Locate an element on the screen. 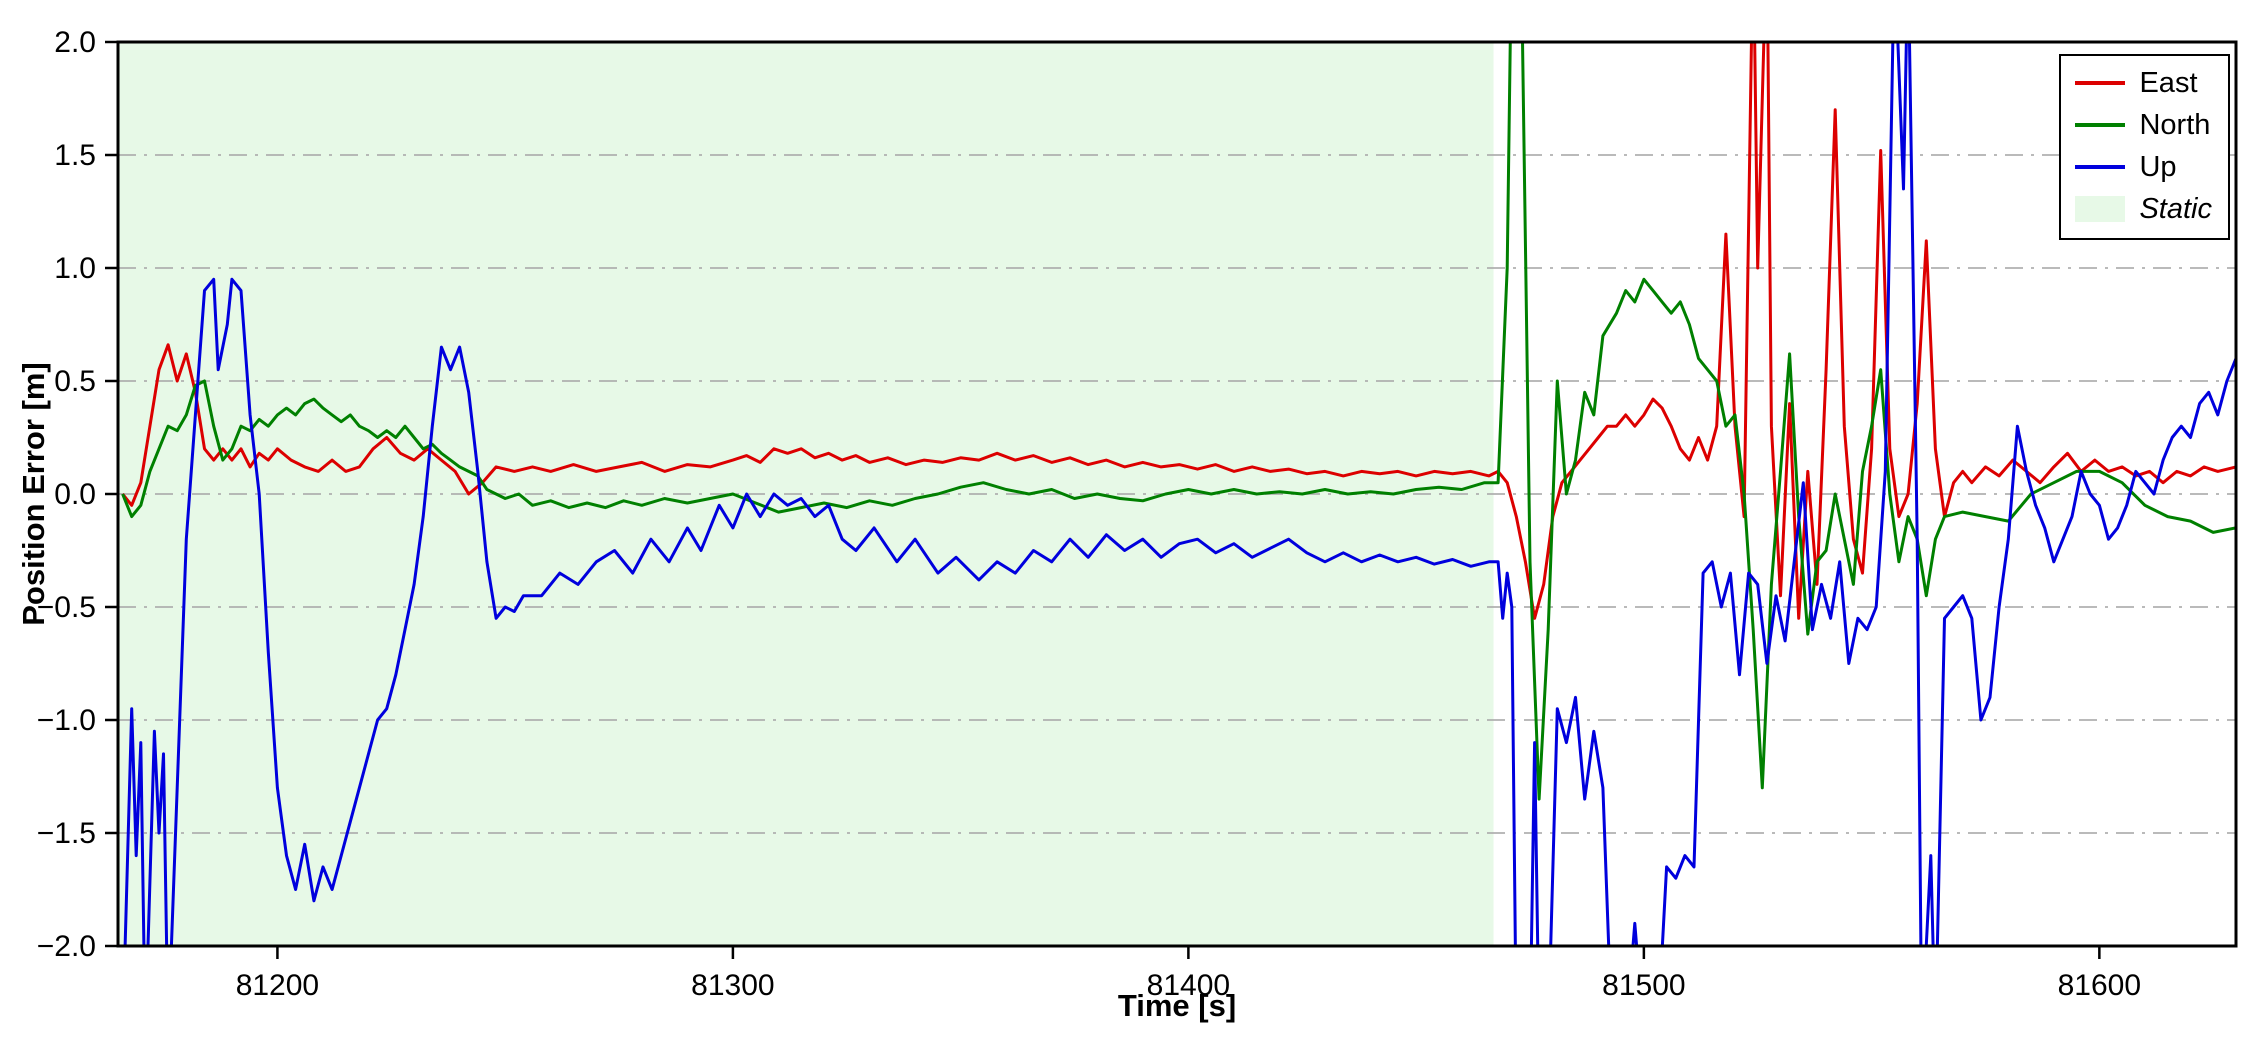  y-tick-label-1.5: 1.5 is located at coordinates (75, 155).